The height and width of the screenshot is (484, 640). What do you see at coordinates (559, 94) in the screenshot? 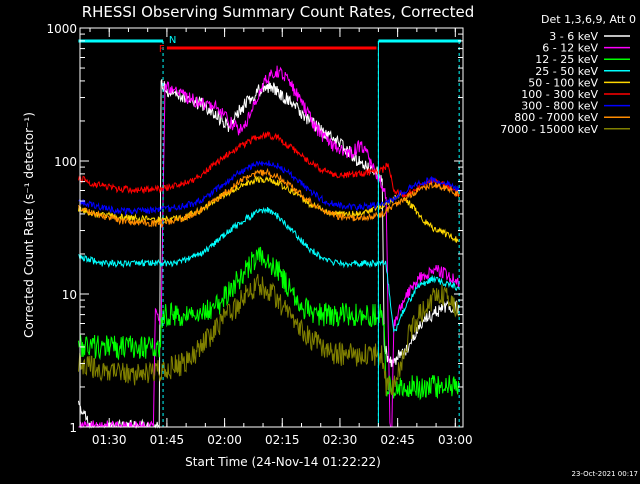
I see `legend-label-6: 100 - 300 keV` at bounding box center [559, 94].